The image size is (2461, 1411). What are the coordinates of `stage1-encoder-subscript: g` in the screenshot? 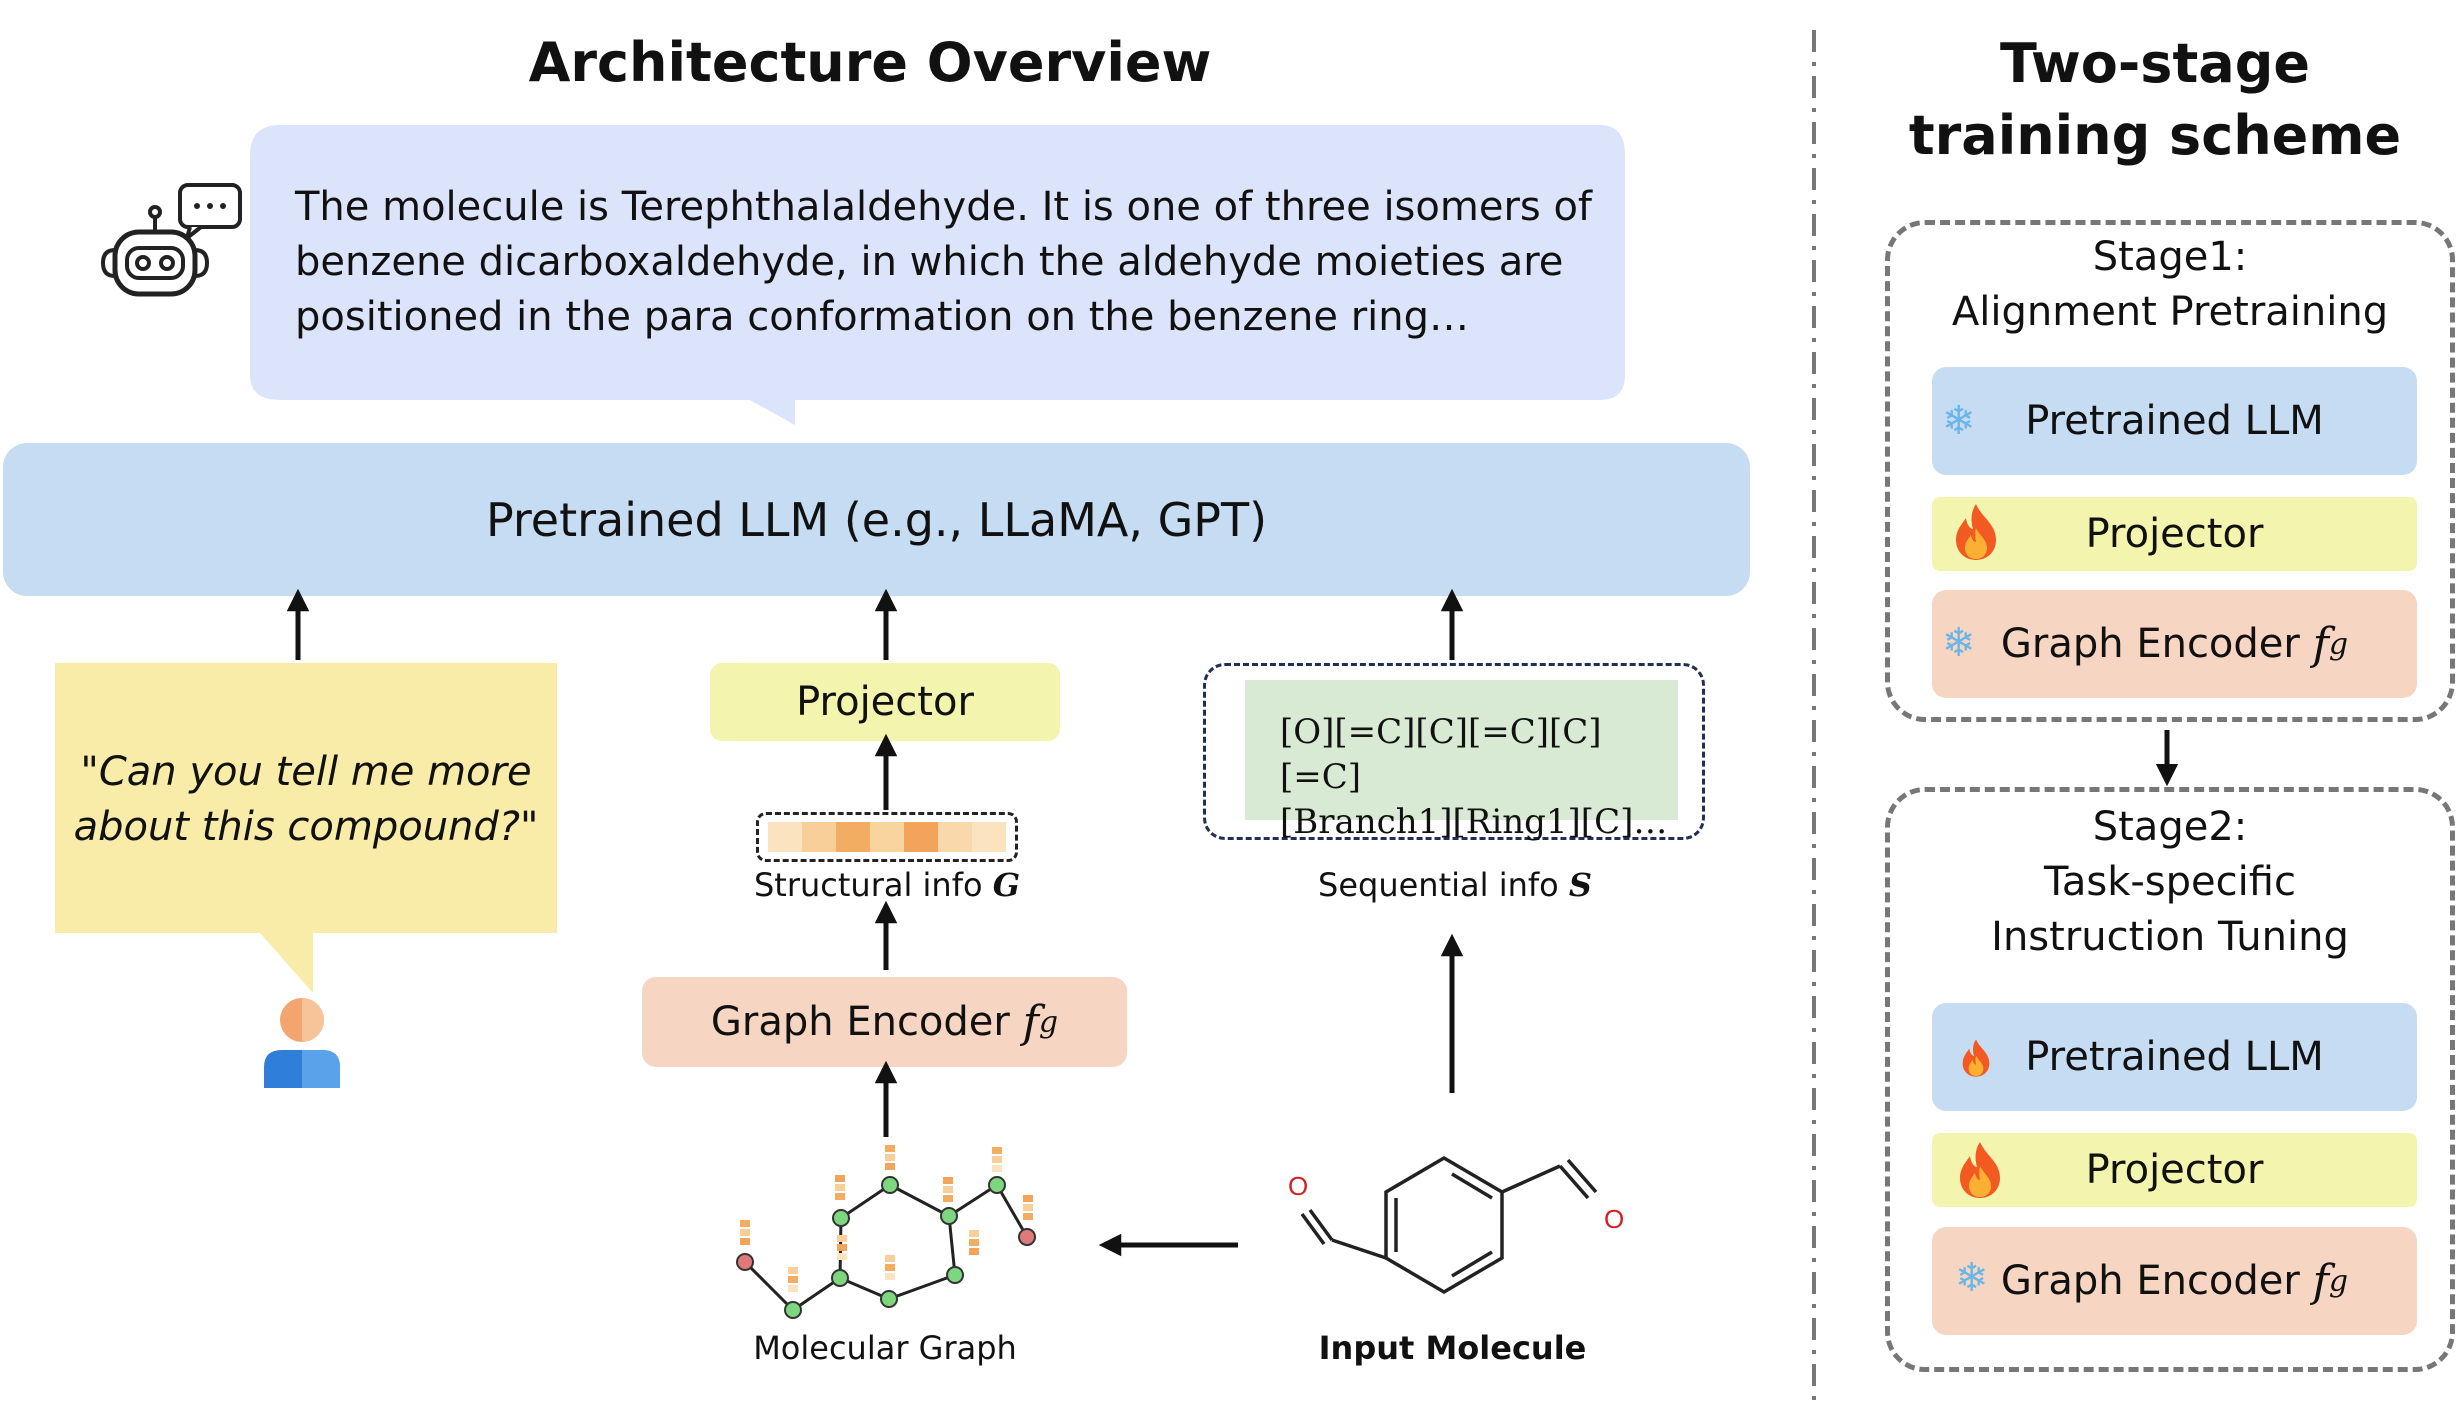 It's located at (2338, 644).